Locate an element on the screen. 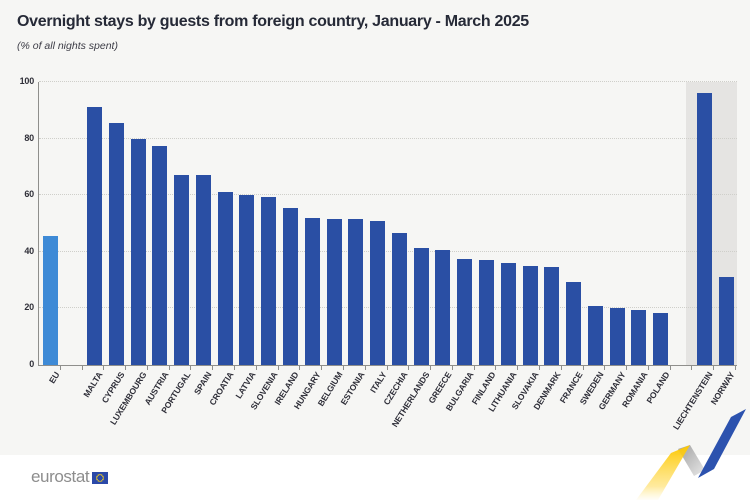 The height and width of the screenshot is (500, 750). bar-belgium is located at coordinates (334, 292).